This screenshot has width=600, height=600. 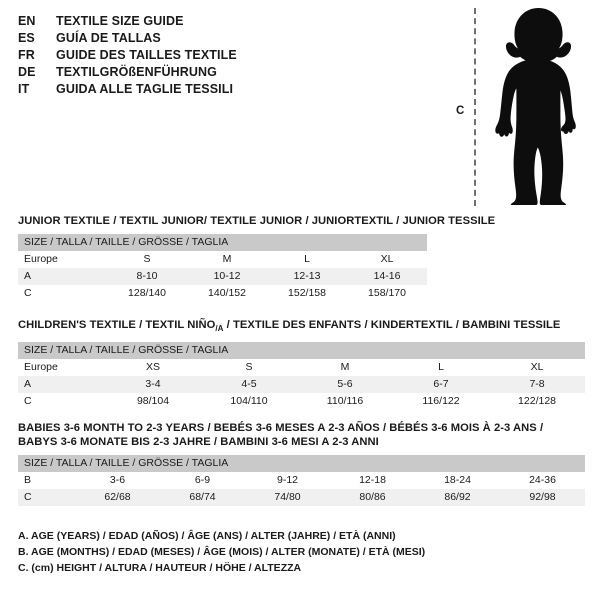 I want to click on language-title: GUIDE DES TAILLES TEXTILE, so click(x=146, y=55).